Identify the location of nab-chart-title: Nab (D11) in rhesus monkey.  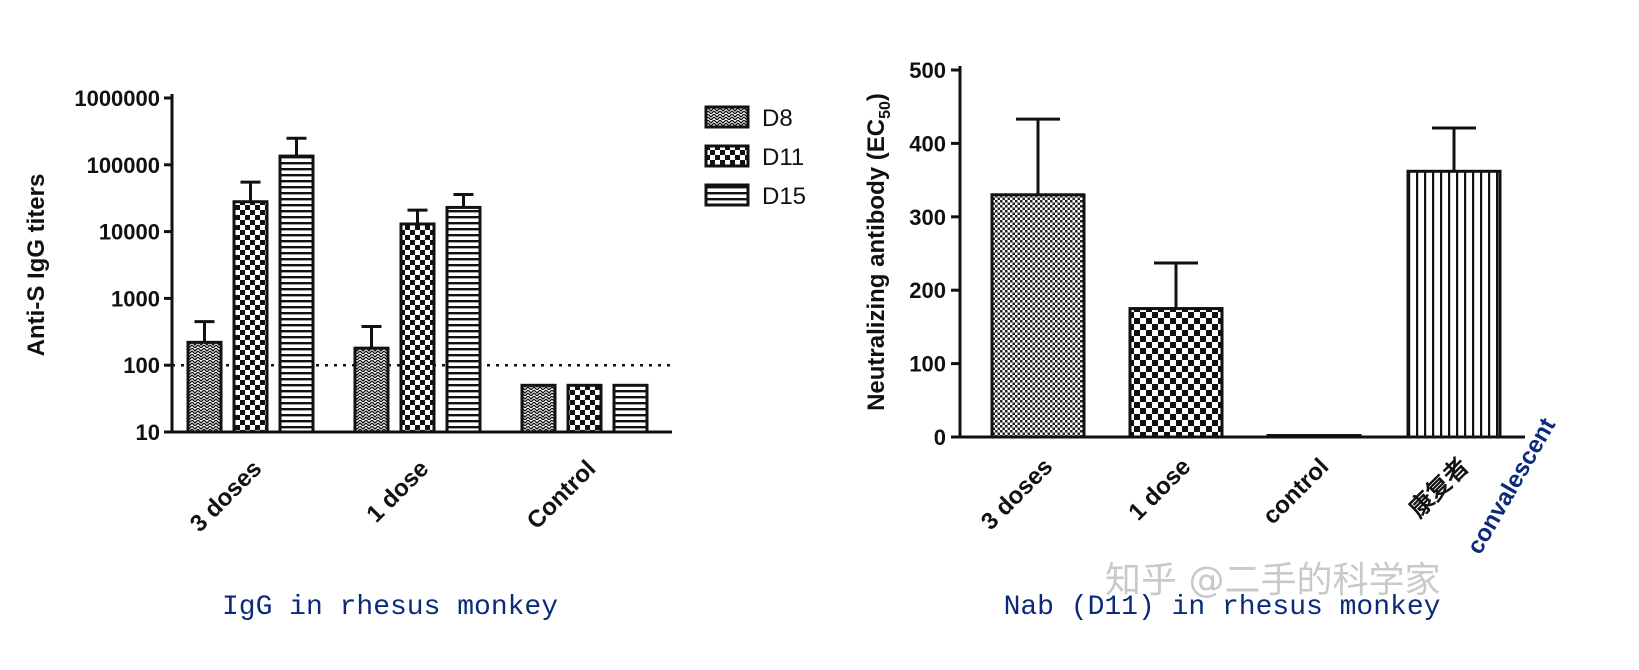
(1222, 607).